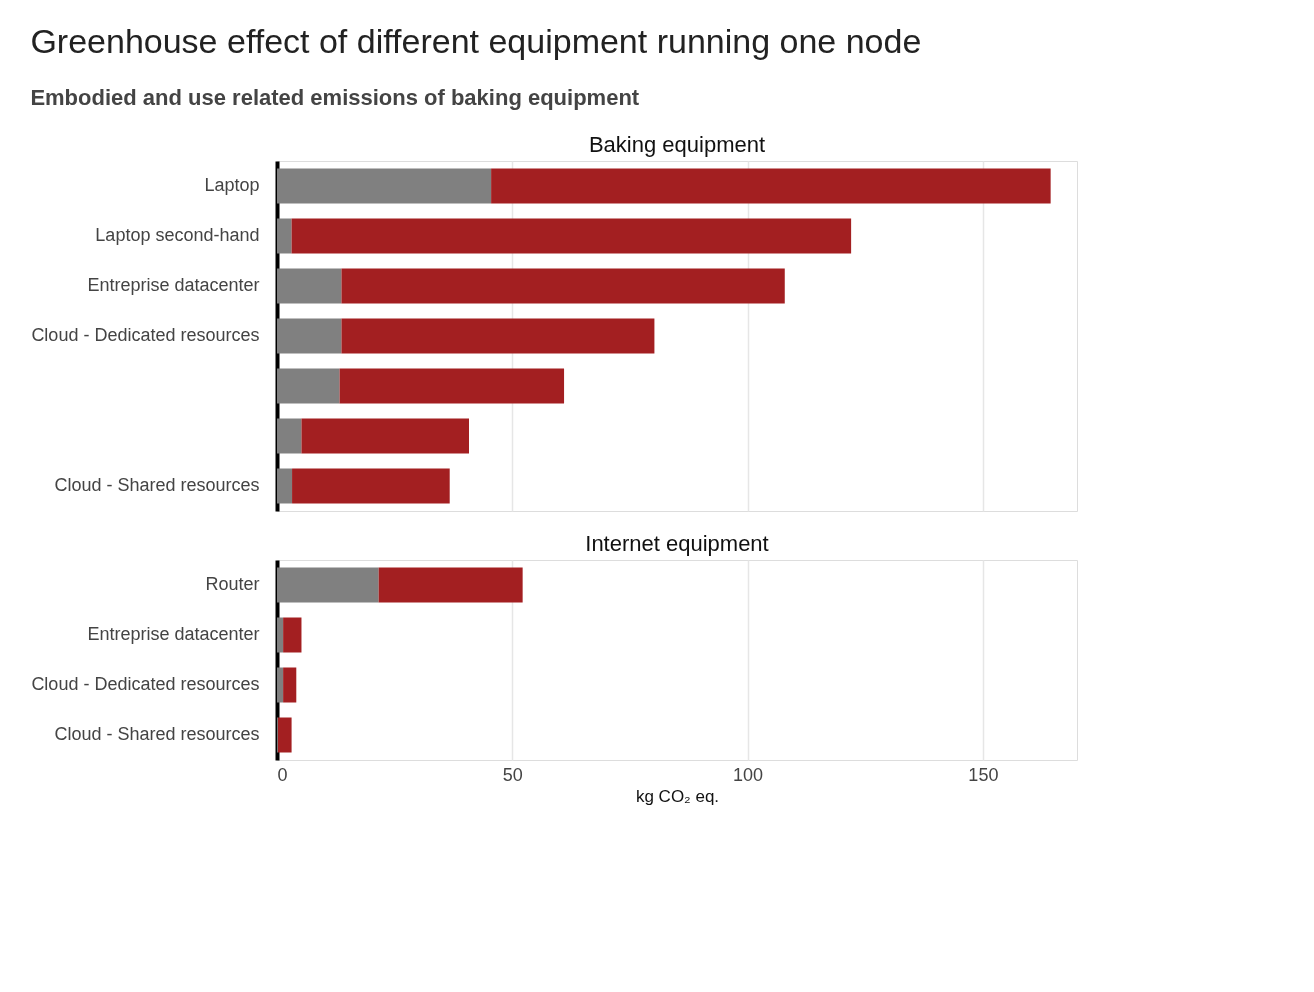  What do you see at coordinates (476, 40) in the screenshot?
I see `chart-title: Greenhouse effect of different equipment running one node` at bounding box center [476, 40].